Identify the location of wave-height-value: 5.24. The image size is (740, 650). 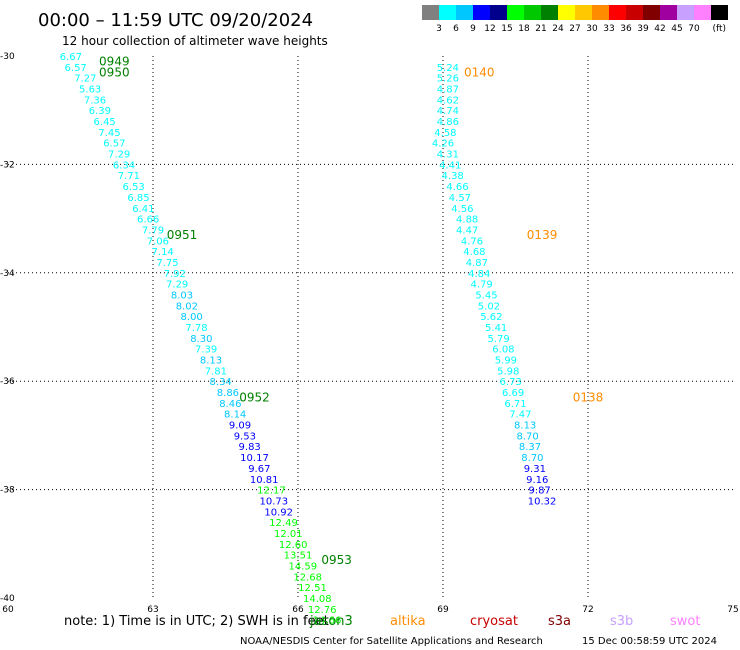
(448, 68).